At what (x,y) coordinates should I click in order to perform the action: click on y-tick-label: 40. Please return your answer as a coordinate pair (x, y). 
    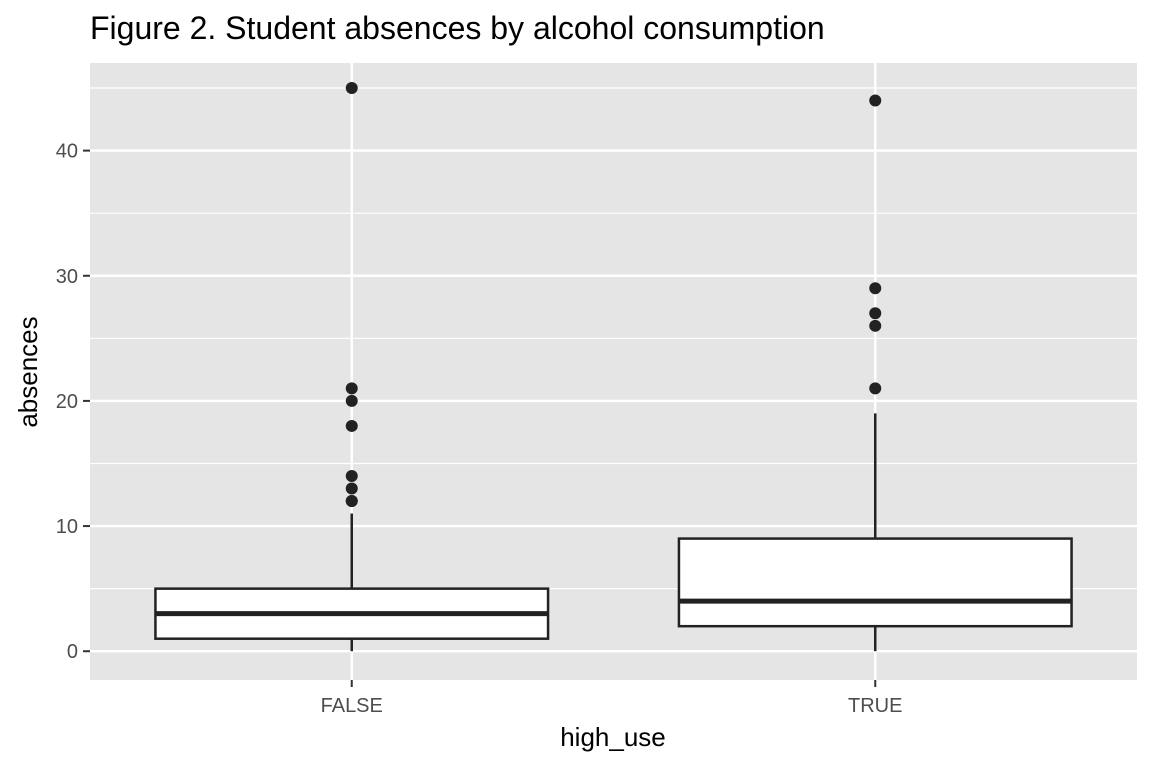
    Looking at the image, I should click on (67, 152).